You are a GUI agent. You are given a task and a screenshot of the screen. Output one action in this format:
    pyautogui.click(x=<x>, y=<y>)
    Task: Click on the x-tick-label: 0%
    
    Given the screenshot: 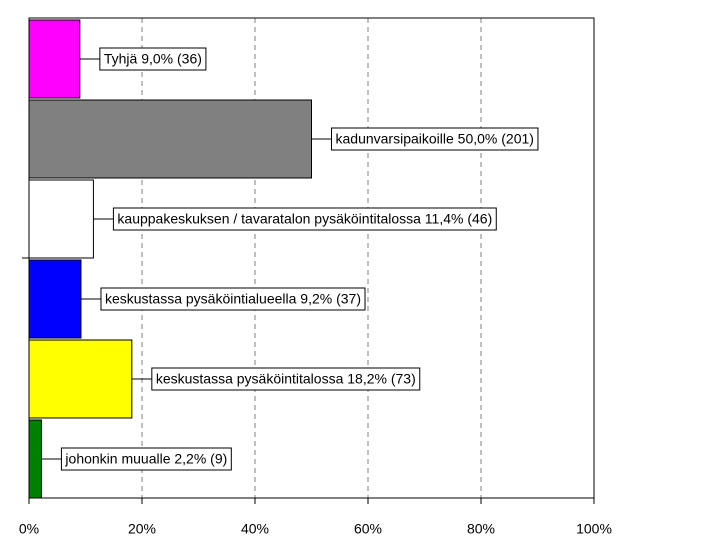 What is the action you would take?
    pyautogui.click(x=29, y=529)
    